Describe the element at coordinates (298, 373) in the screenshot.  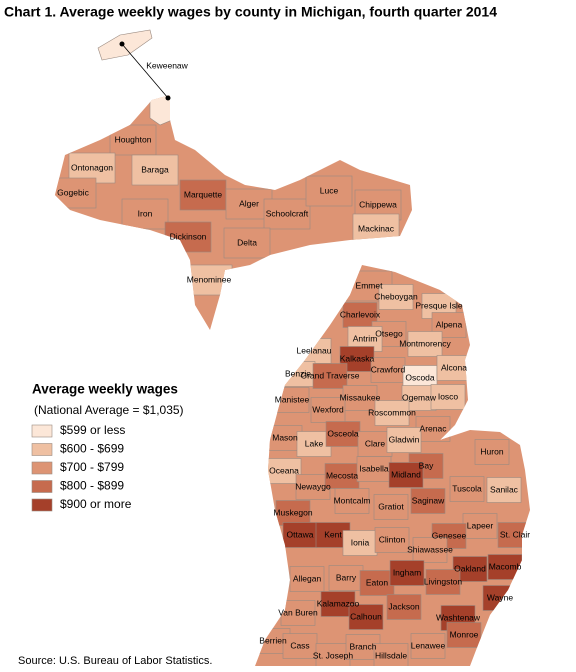
I see `county-label: Benzie` at that location.